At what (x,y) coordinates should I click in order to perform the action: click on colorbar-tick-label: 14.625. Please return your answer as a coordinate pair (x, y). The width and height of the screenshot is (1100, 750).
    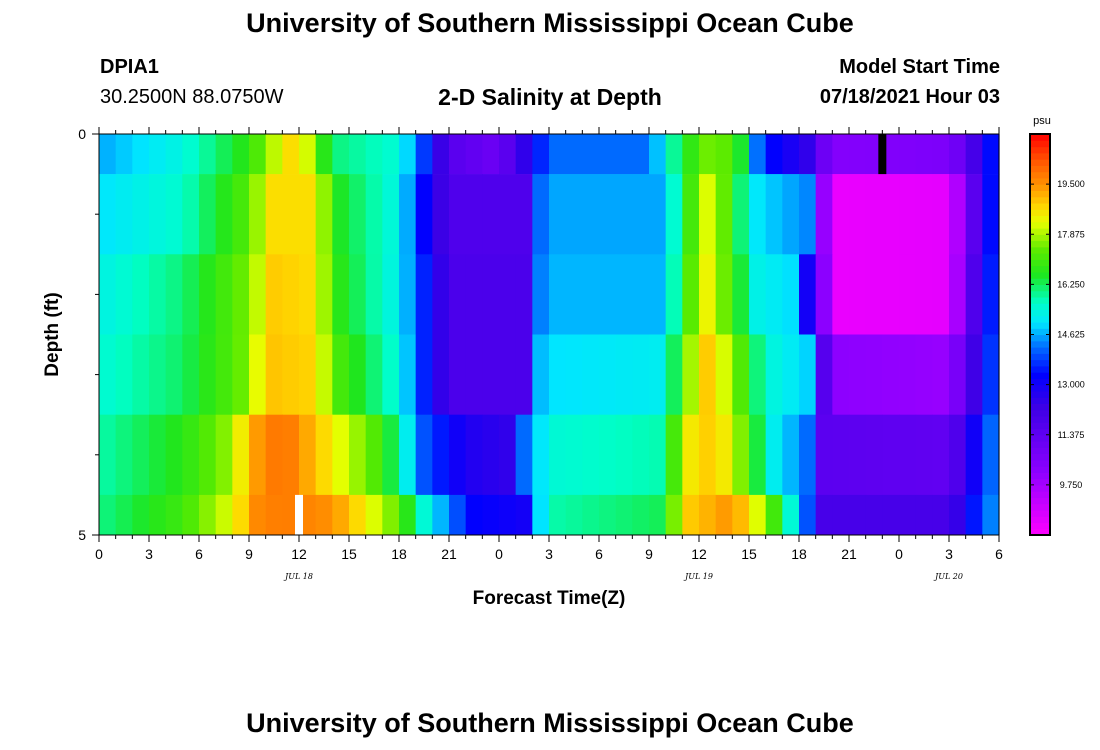
    Looking at the image, I should click on (1071, 335).